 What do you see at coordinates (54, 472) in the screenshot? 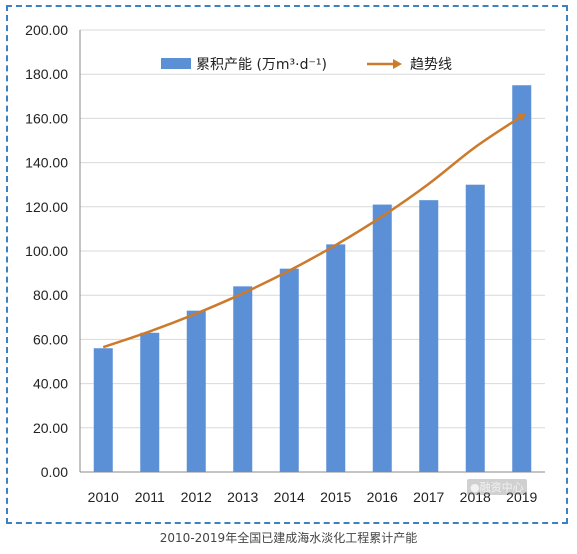
I see `y-tick-label: 0.00` at bounding box center [54, 472].